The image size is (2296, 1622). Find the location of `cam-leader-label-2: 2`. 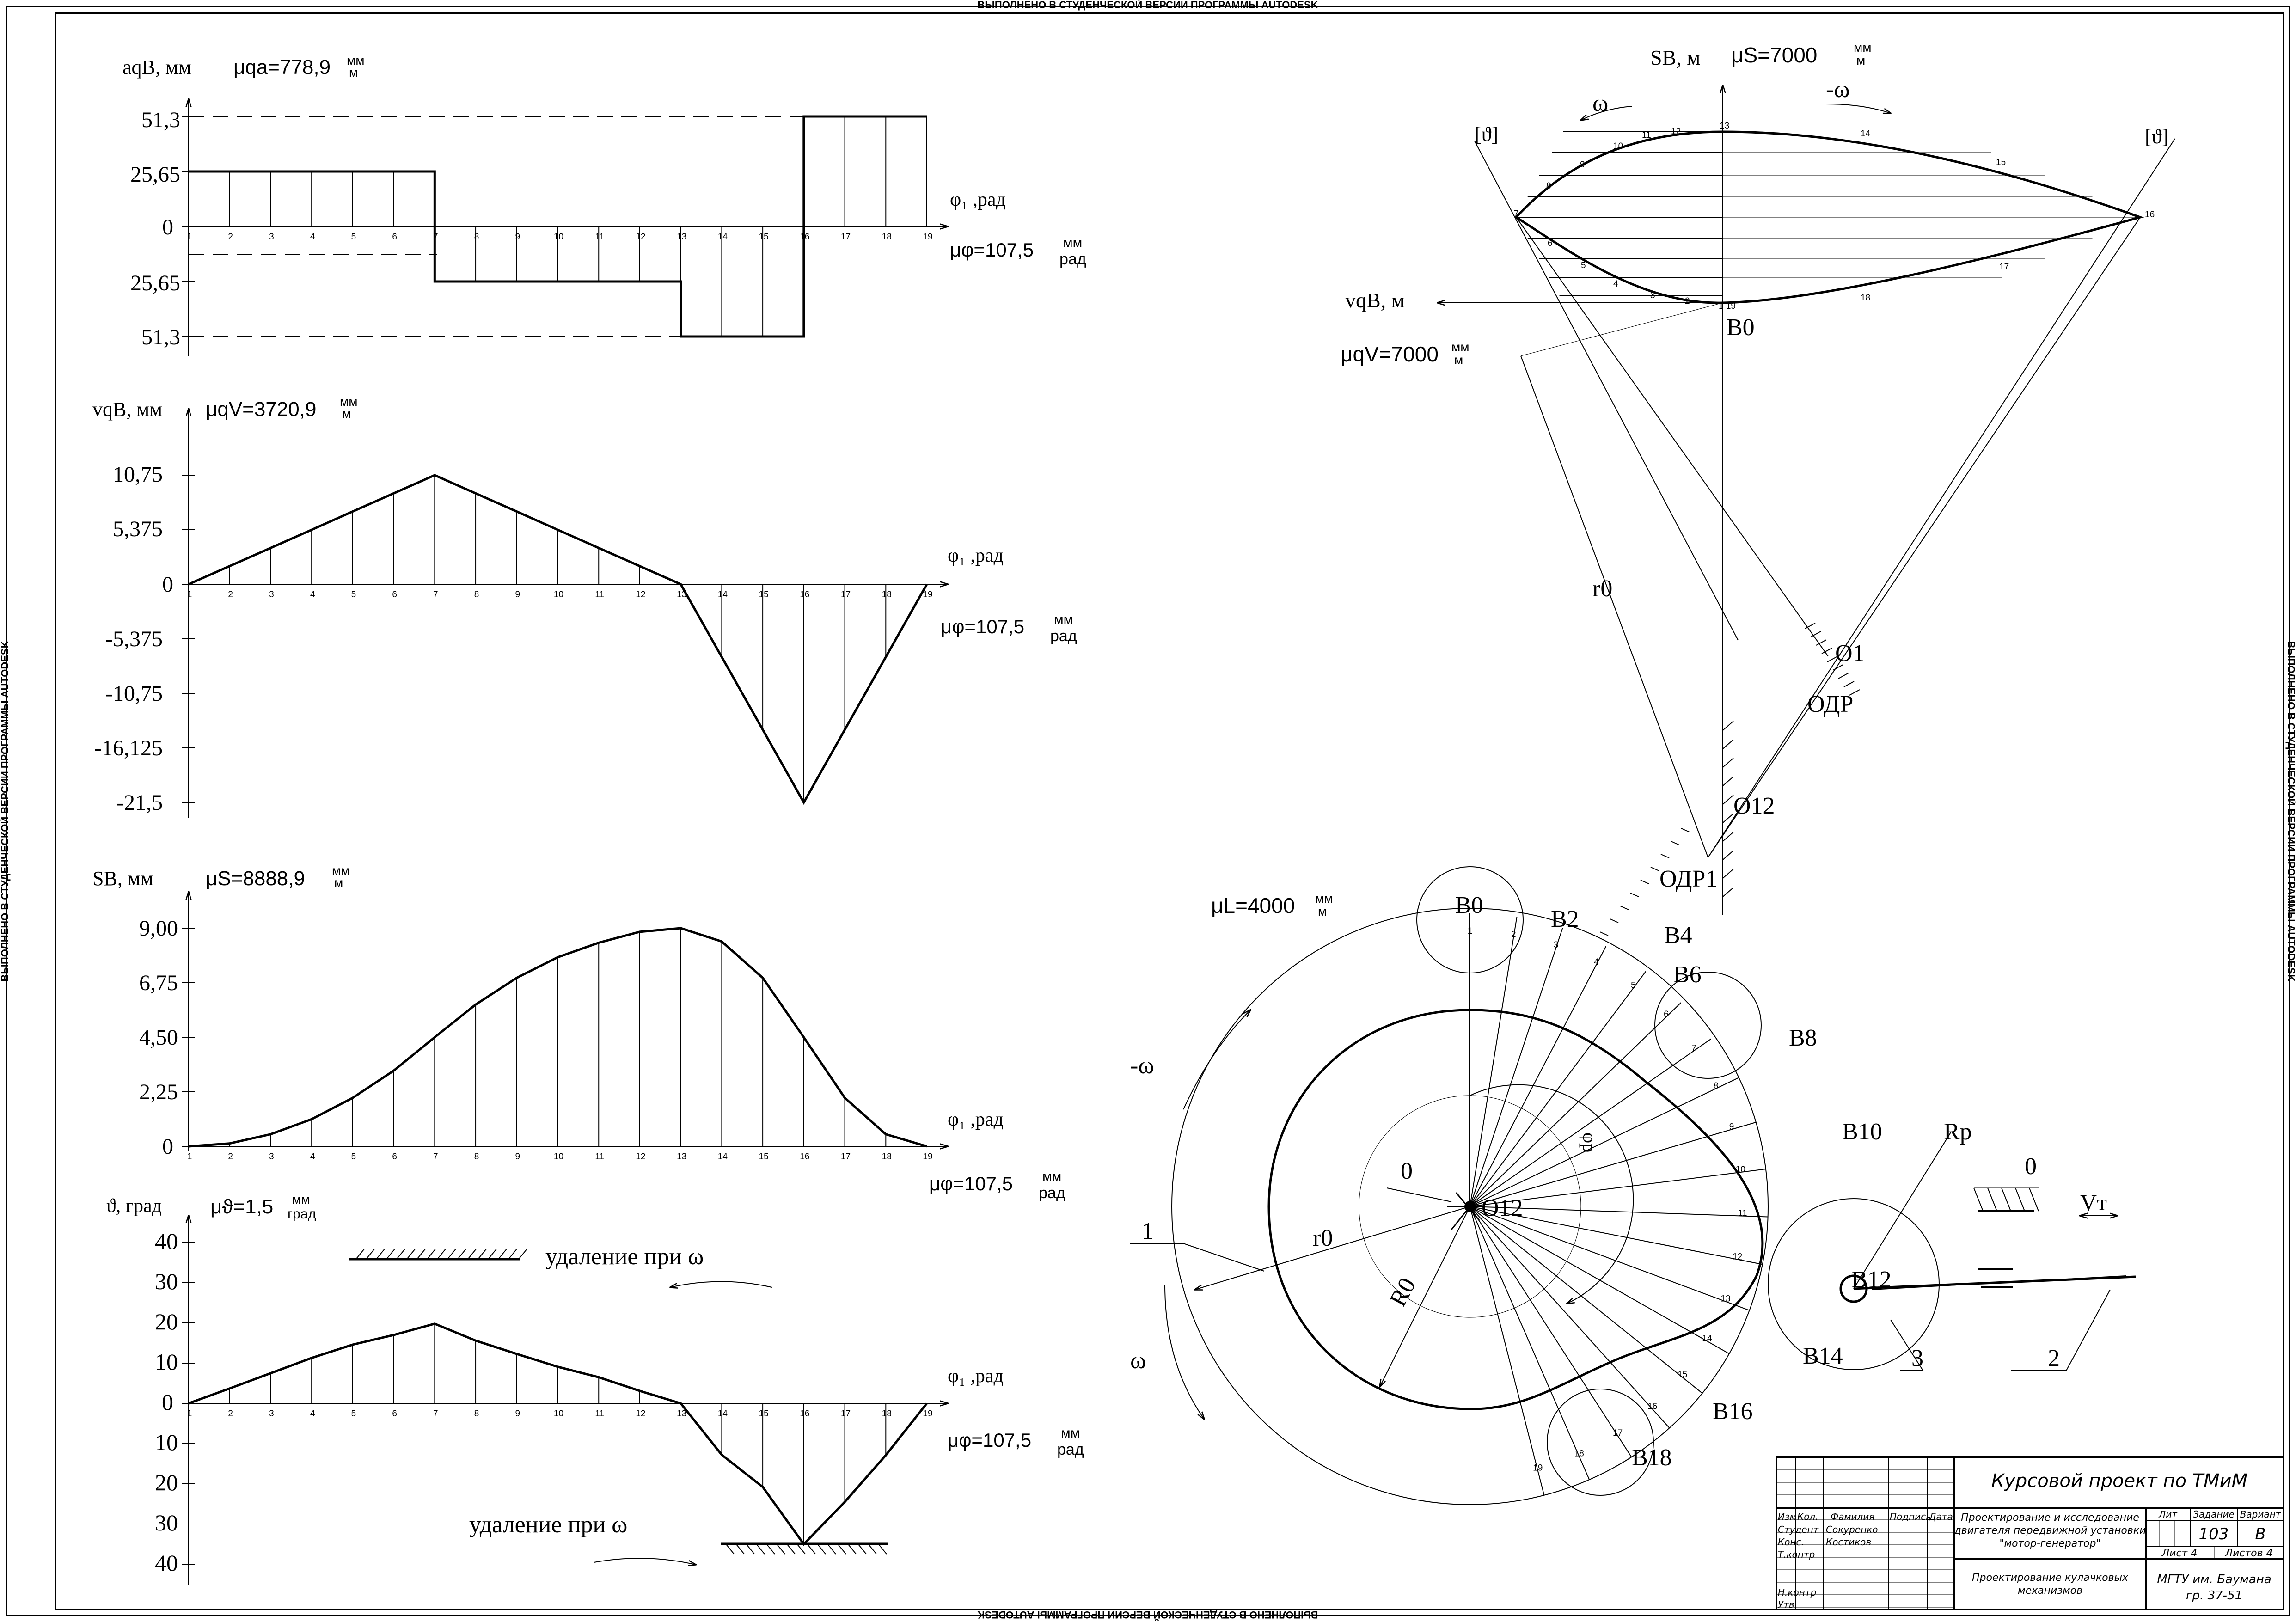

cam-leader-label-2: 2 is located at coordinates (2054, 1358).